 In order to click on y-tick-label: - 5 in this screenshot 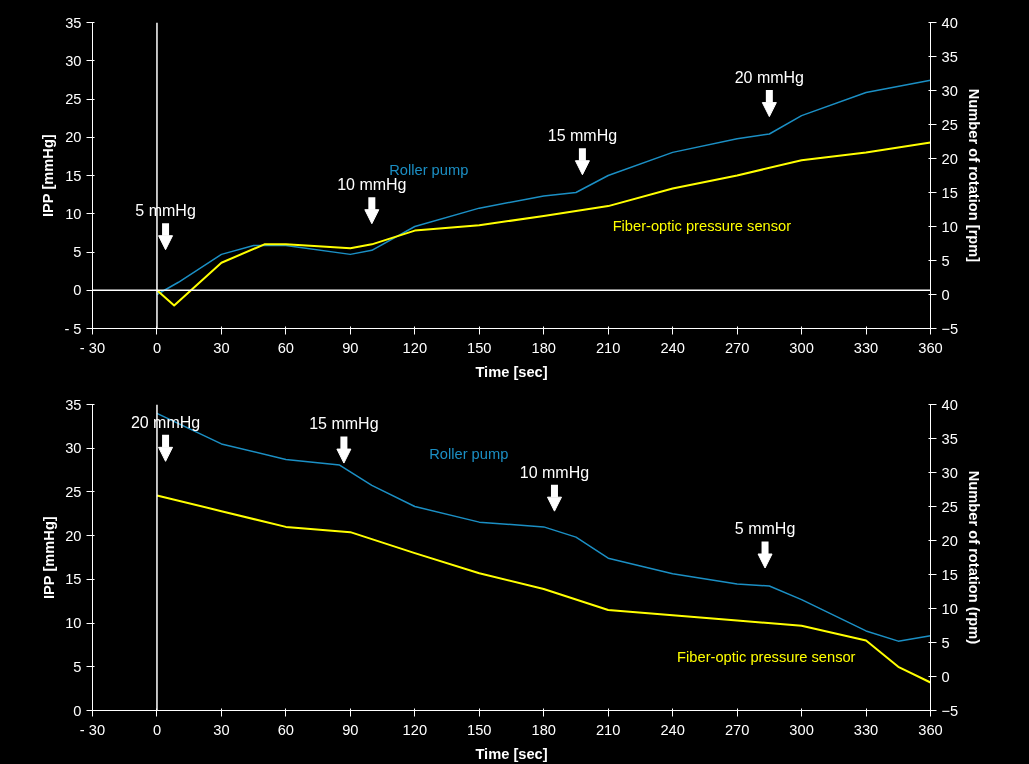, I will do `click(73, 328)`.